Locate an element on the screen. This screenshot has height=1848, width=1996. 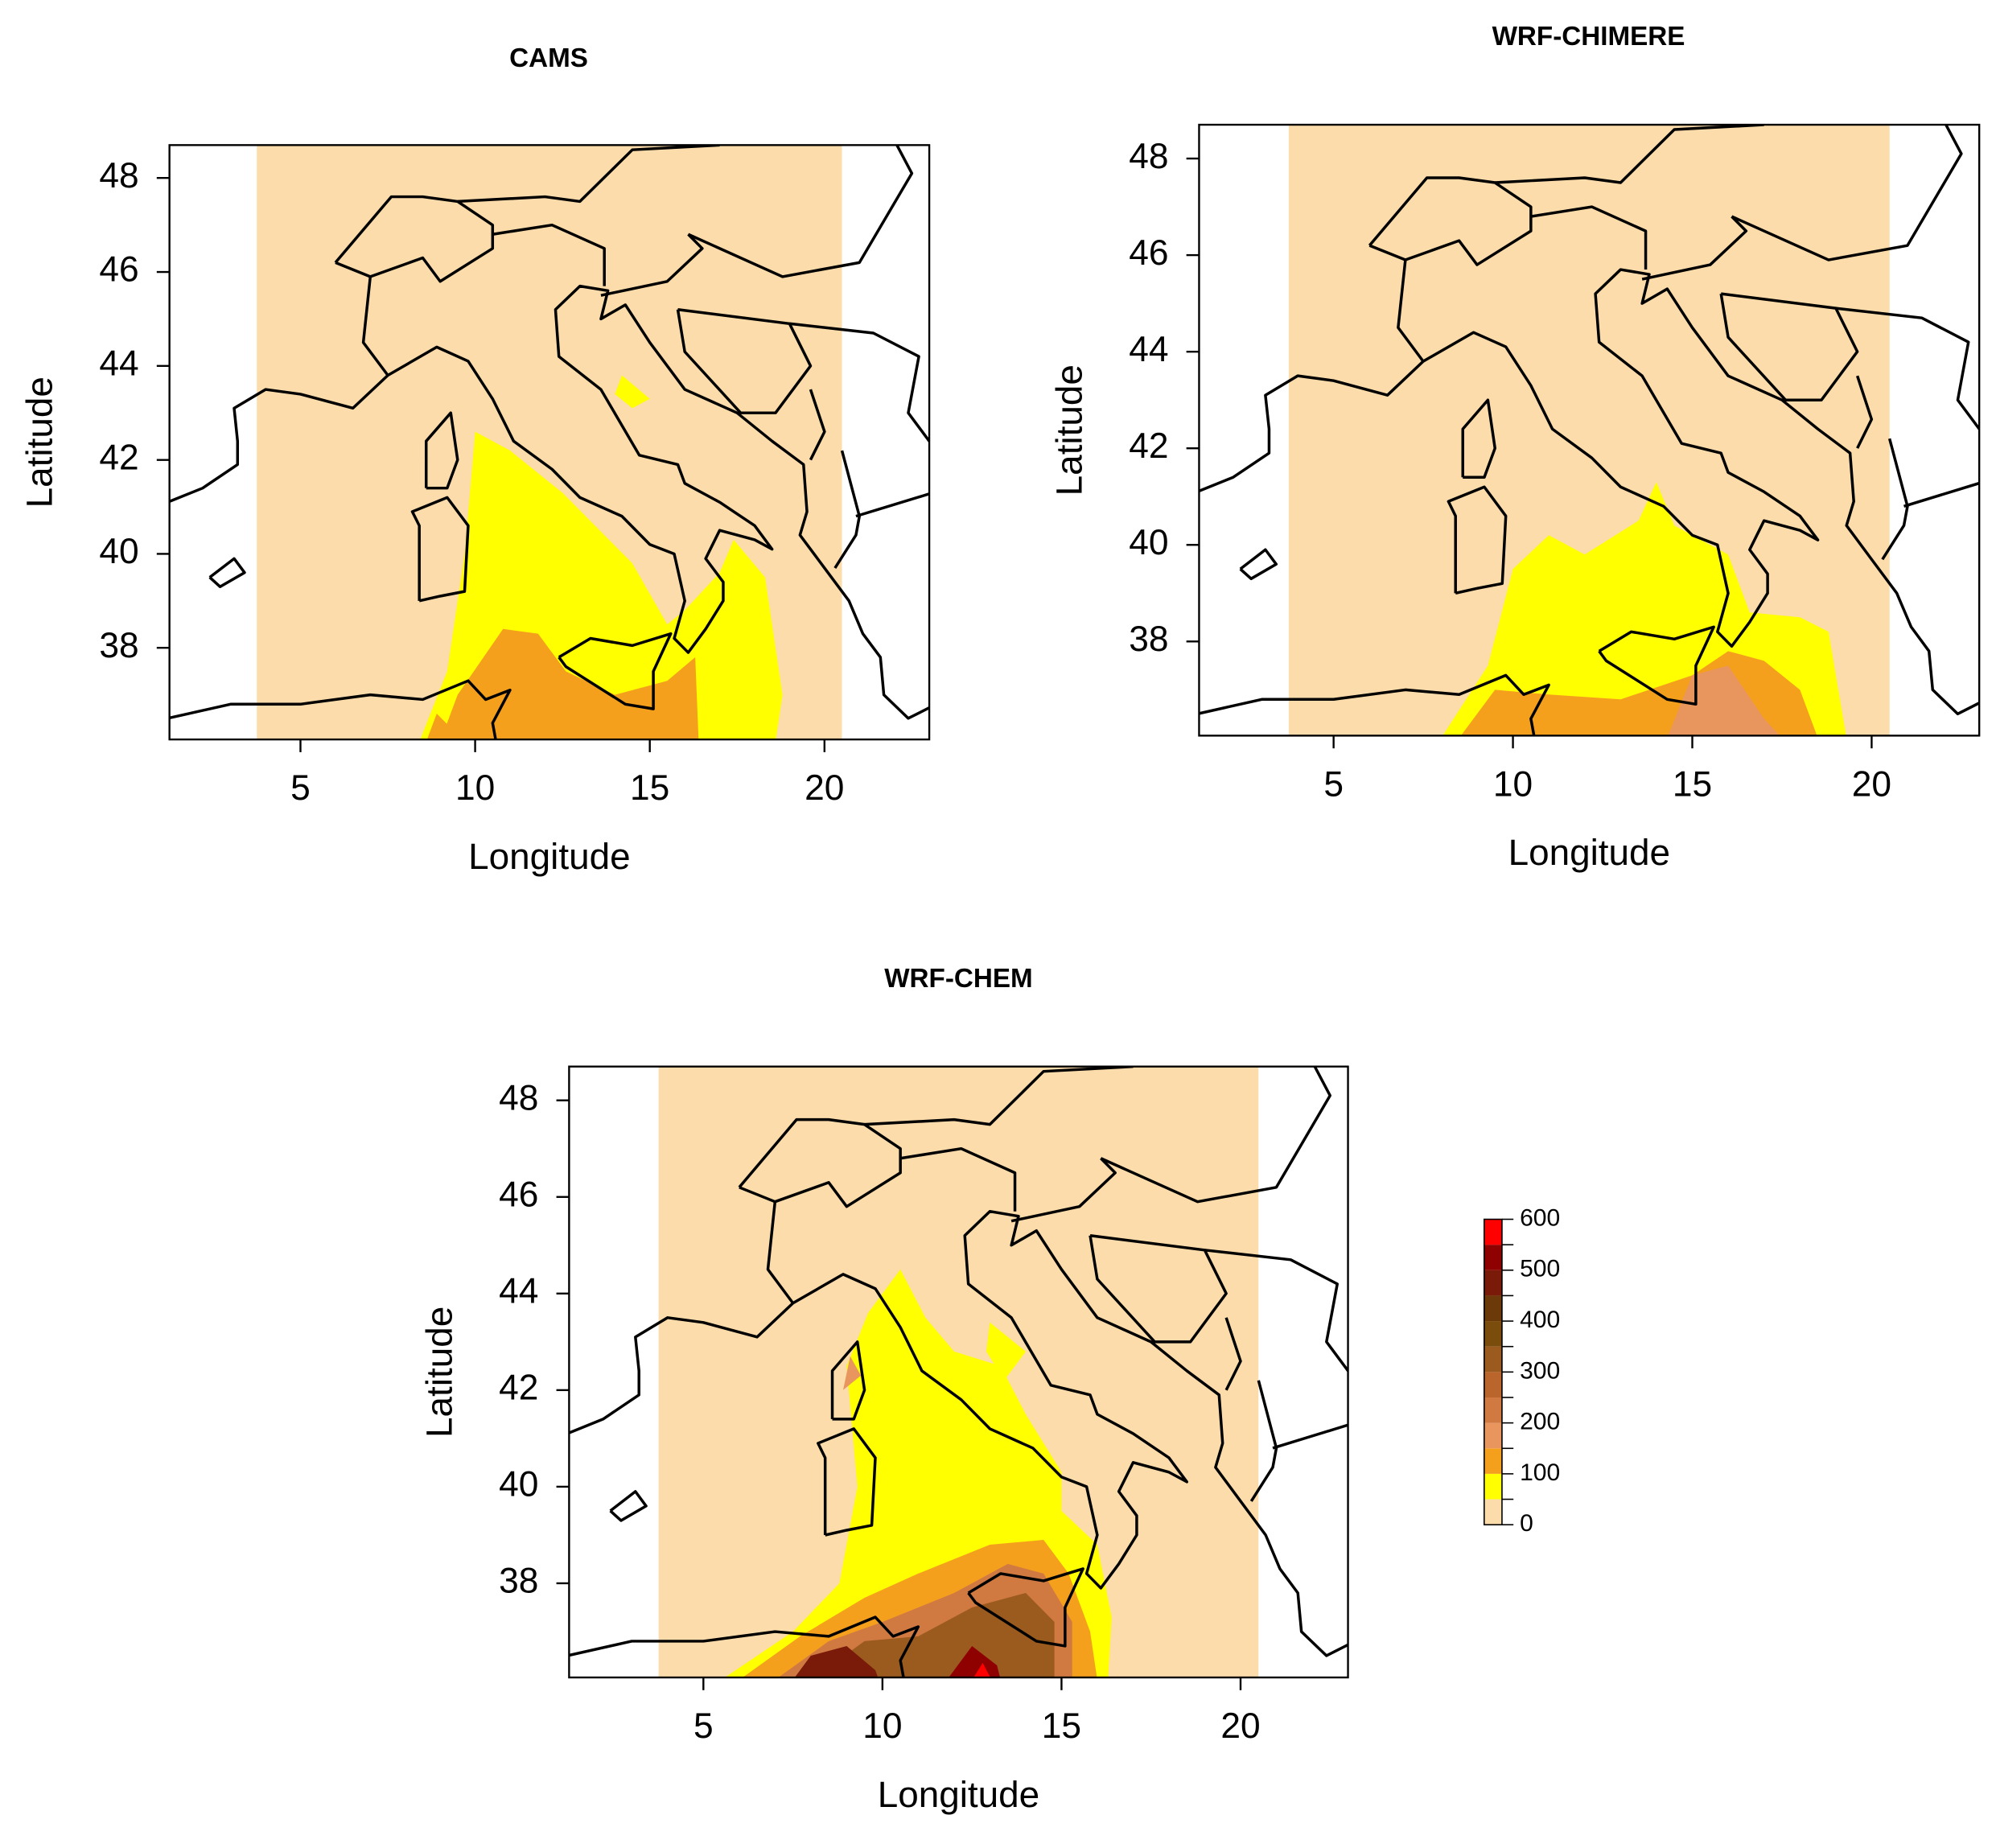
color-bar-label: 100 is located at coordinates (1540, 1472).